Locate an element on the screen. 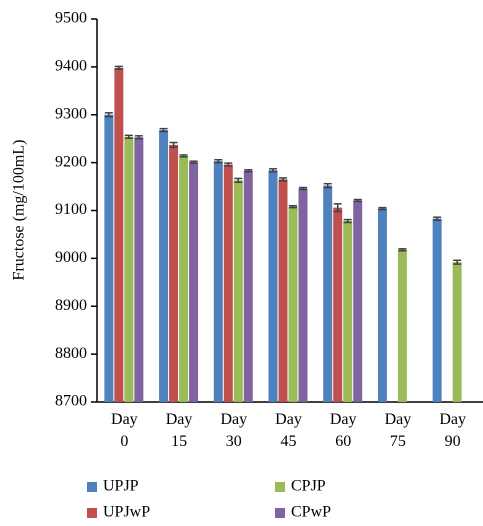  x-tick-label-line: 15 is located at coordinates (179, 441).